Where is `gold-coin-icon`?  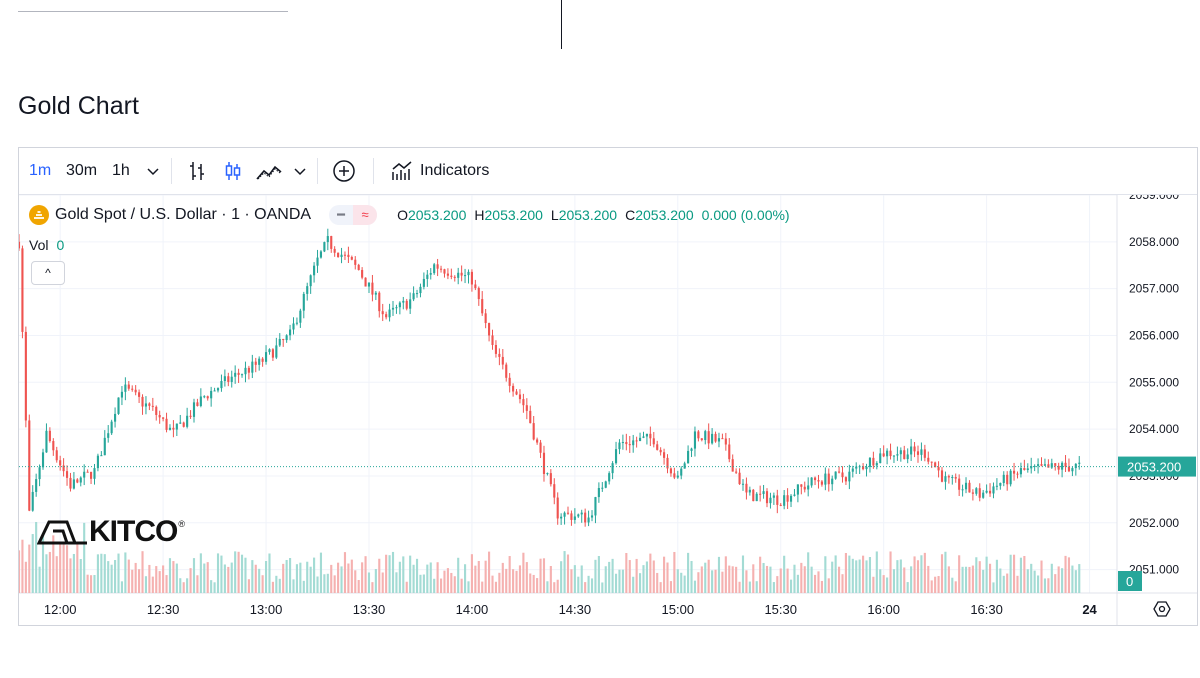
gold-coin-icon is located at coordinates (39, 215).